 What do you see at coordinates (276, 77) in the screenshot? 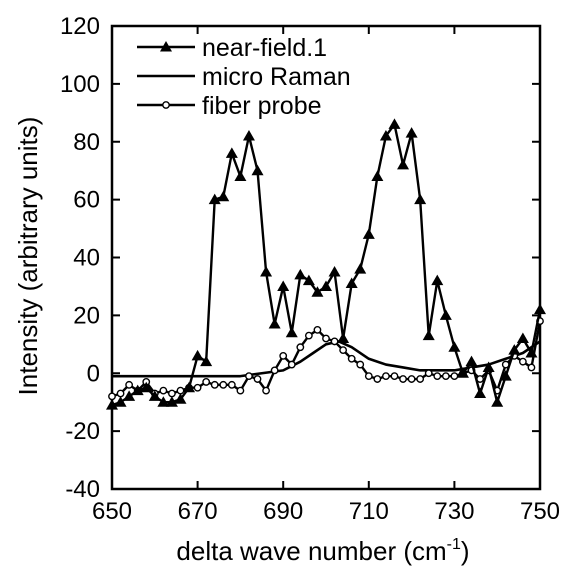
I see `legend-label: micro Raman` at bounding box center [276, 77].